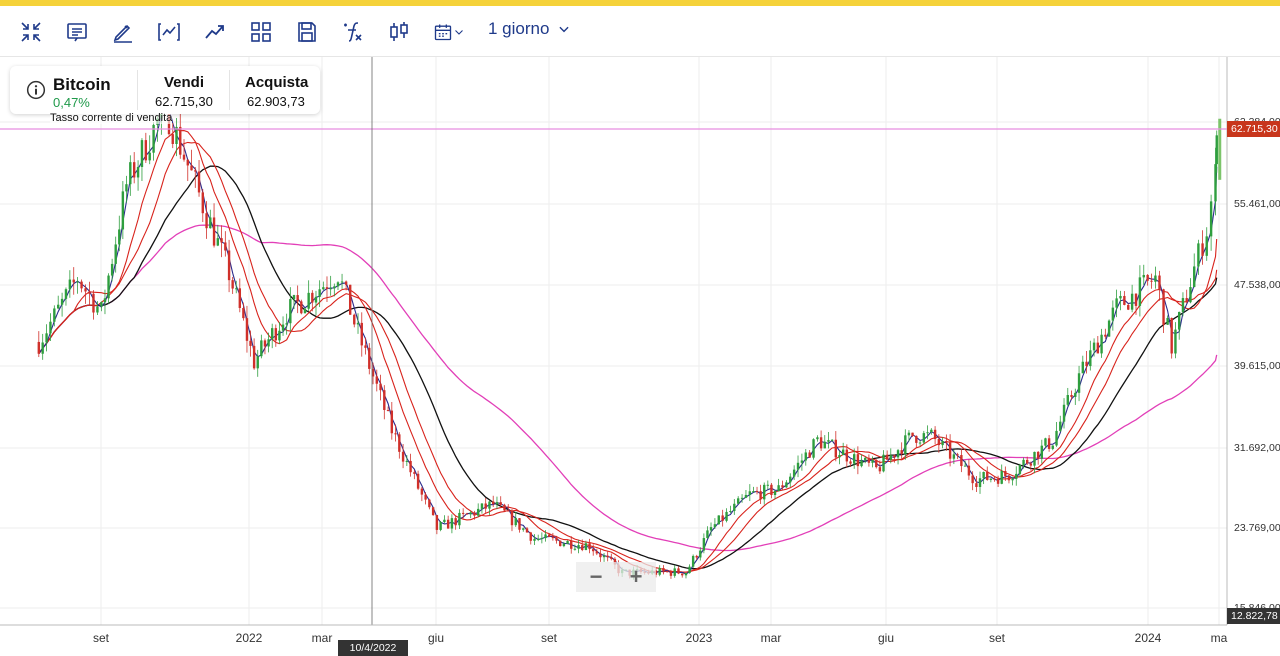 The height and width of the screenshot is (656, 1280). Describe the element at coordinates (36, 90) in the screenshot. I see `info-icon` at that location.